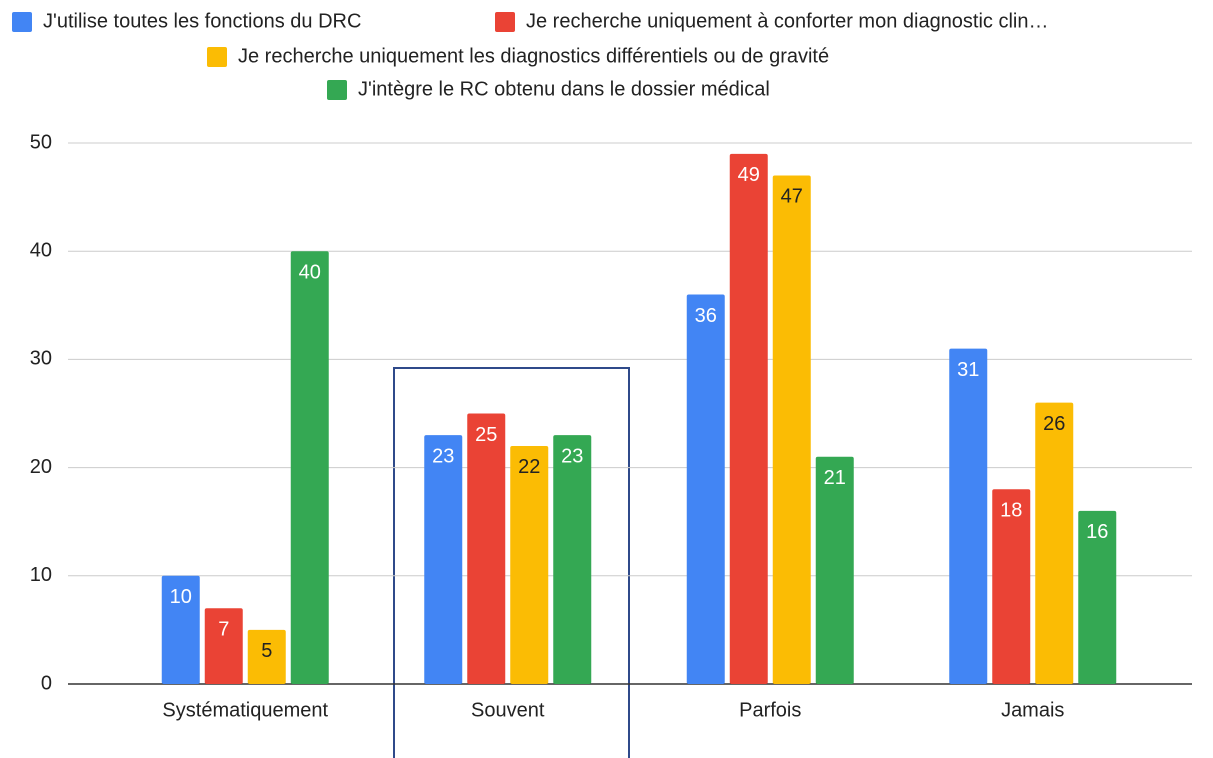 The width and height of the screenshot is (1213, 758). What do you see at coordinates (41, 250) in the screenshot?
I see `y-tick-label: 40` at bounding box center [41, 250].